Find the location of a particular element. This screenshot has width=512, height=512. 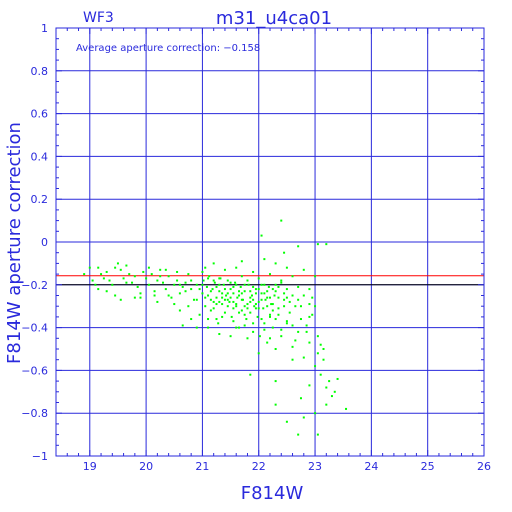

average-annotation: Average aperture correction: −0.158 is located at coordinates (168, 48).